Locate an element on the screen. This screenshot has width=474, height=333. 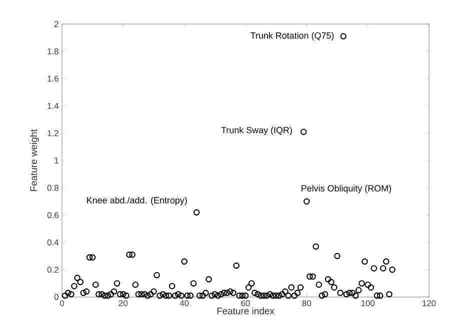
x-tick-label: 0 is located at coordinates (62, 303).